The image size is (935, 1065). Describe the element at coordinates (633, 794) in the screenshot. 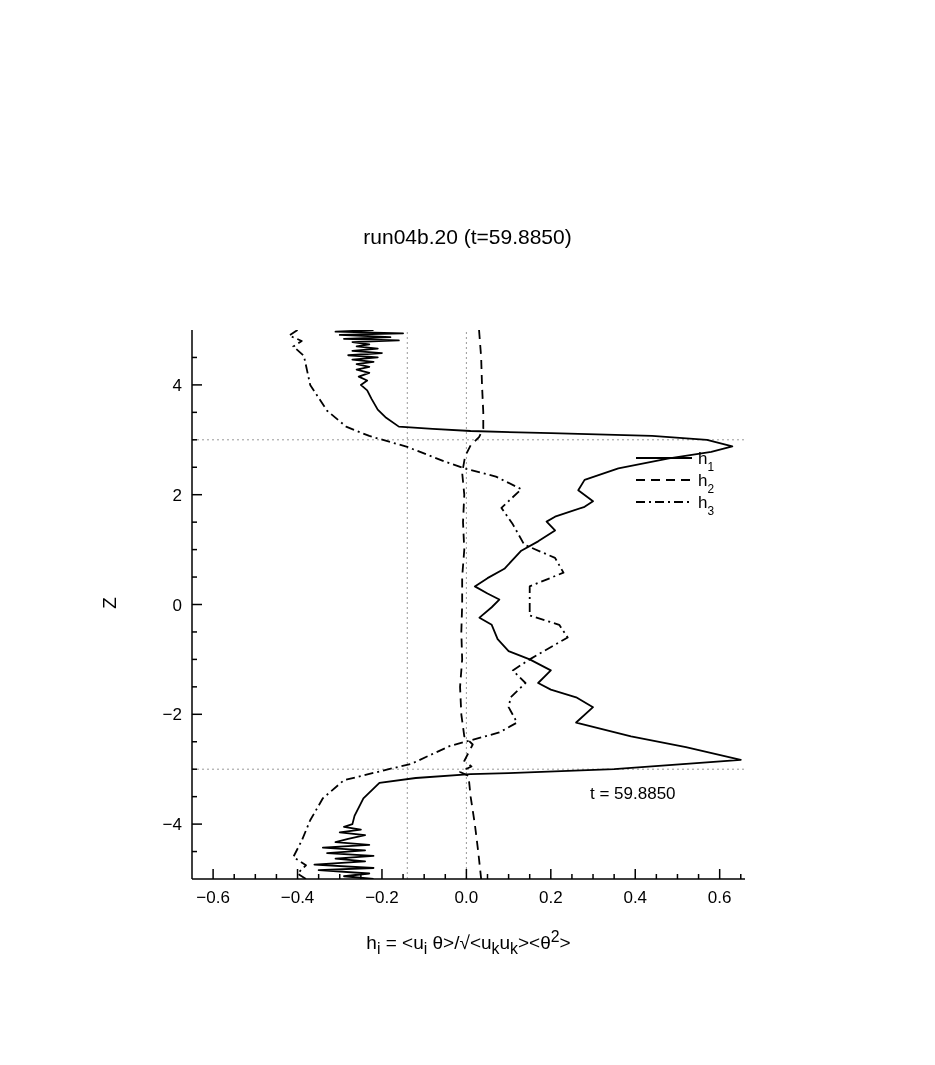

I see `annotation: t = 59.8850` at that location.